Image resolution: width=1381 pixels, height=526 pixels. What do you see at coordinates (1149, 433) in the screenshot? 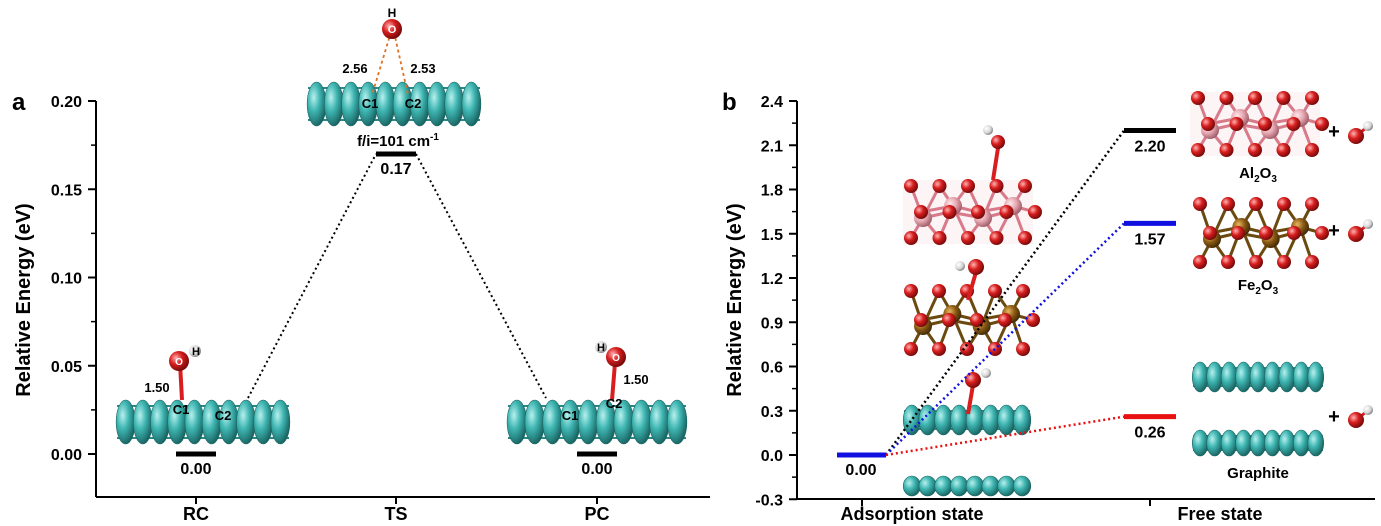
I see `panel-b-value-label-graphite: 0.26` at bounding box center [1149, 433].